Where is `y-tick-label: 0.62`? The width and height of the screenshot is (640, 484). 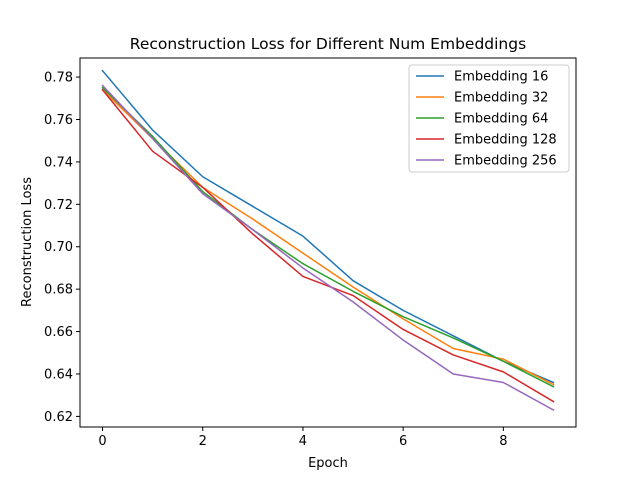
y-tick-label: 0.62 is located at coordinates (58, 417).